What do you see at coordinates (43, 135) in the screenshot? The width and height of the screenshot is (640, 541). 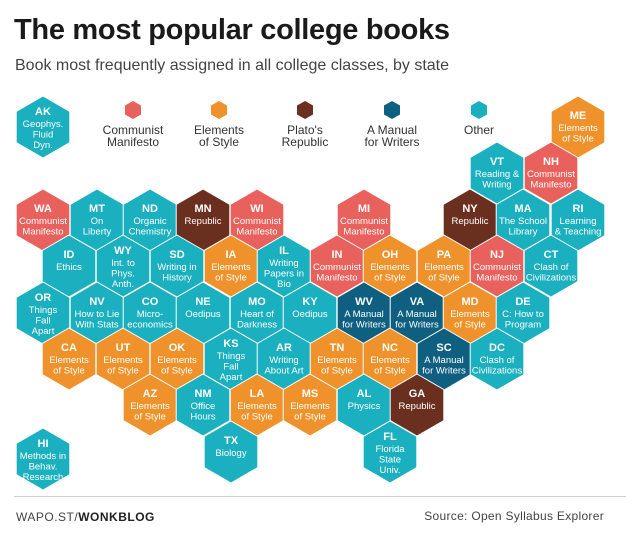 I see `state-book: Geophys. Fluid Dyn.` at bounding box center [43, 135].